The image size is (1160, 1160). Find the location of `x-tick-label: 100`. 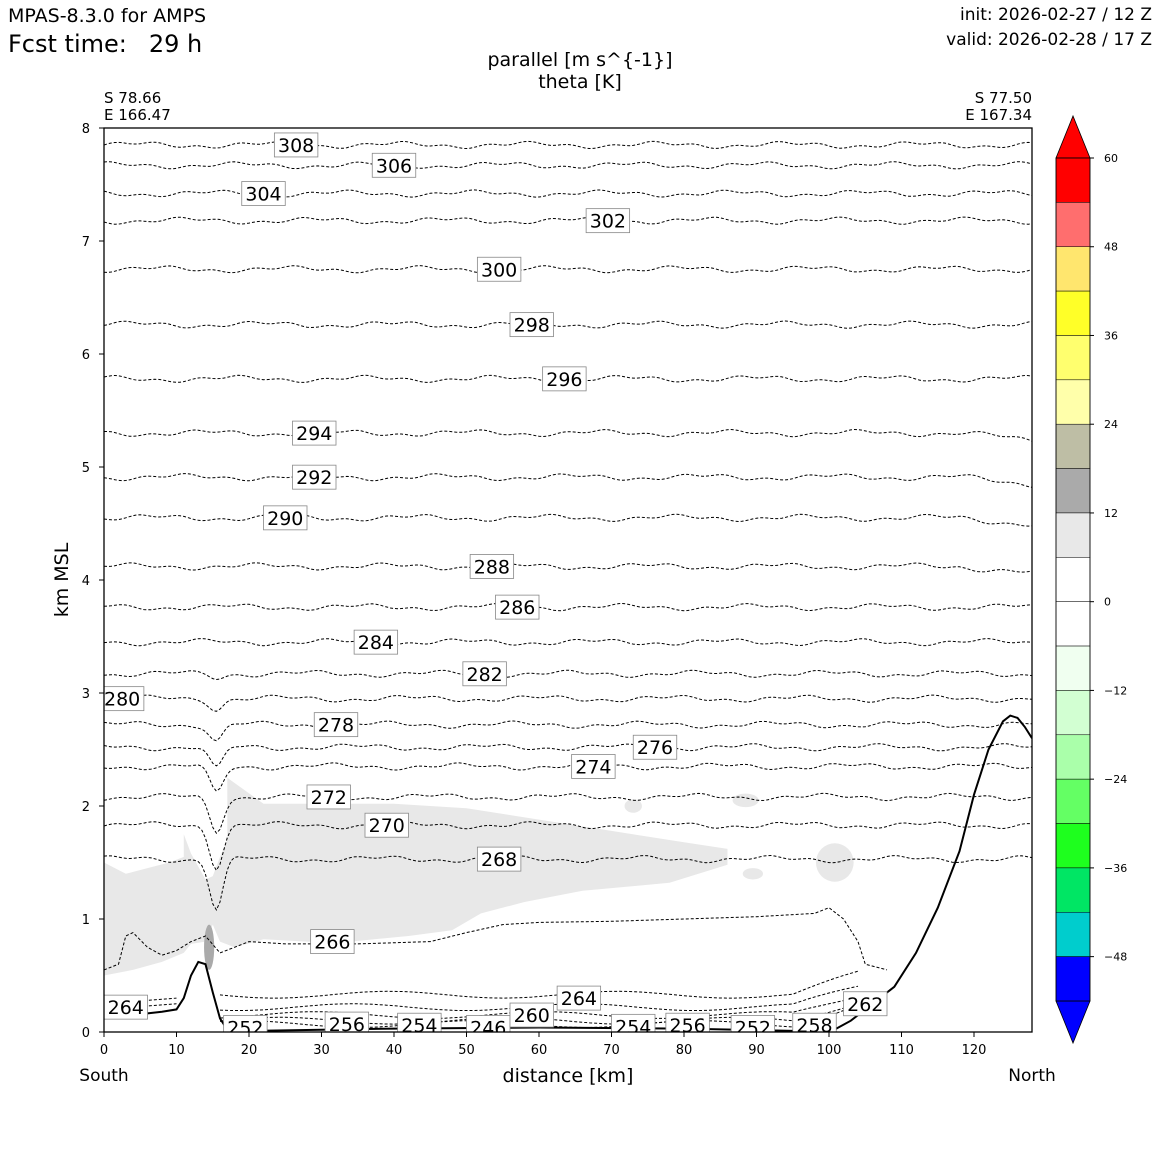

x-tick-label: 100 is located at coordinates (829, 1050).